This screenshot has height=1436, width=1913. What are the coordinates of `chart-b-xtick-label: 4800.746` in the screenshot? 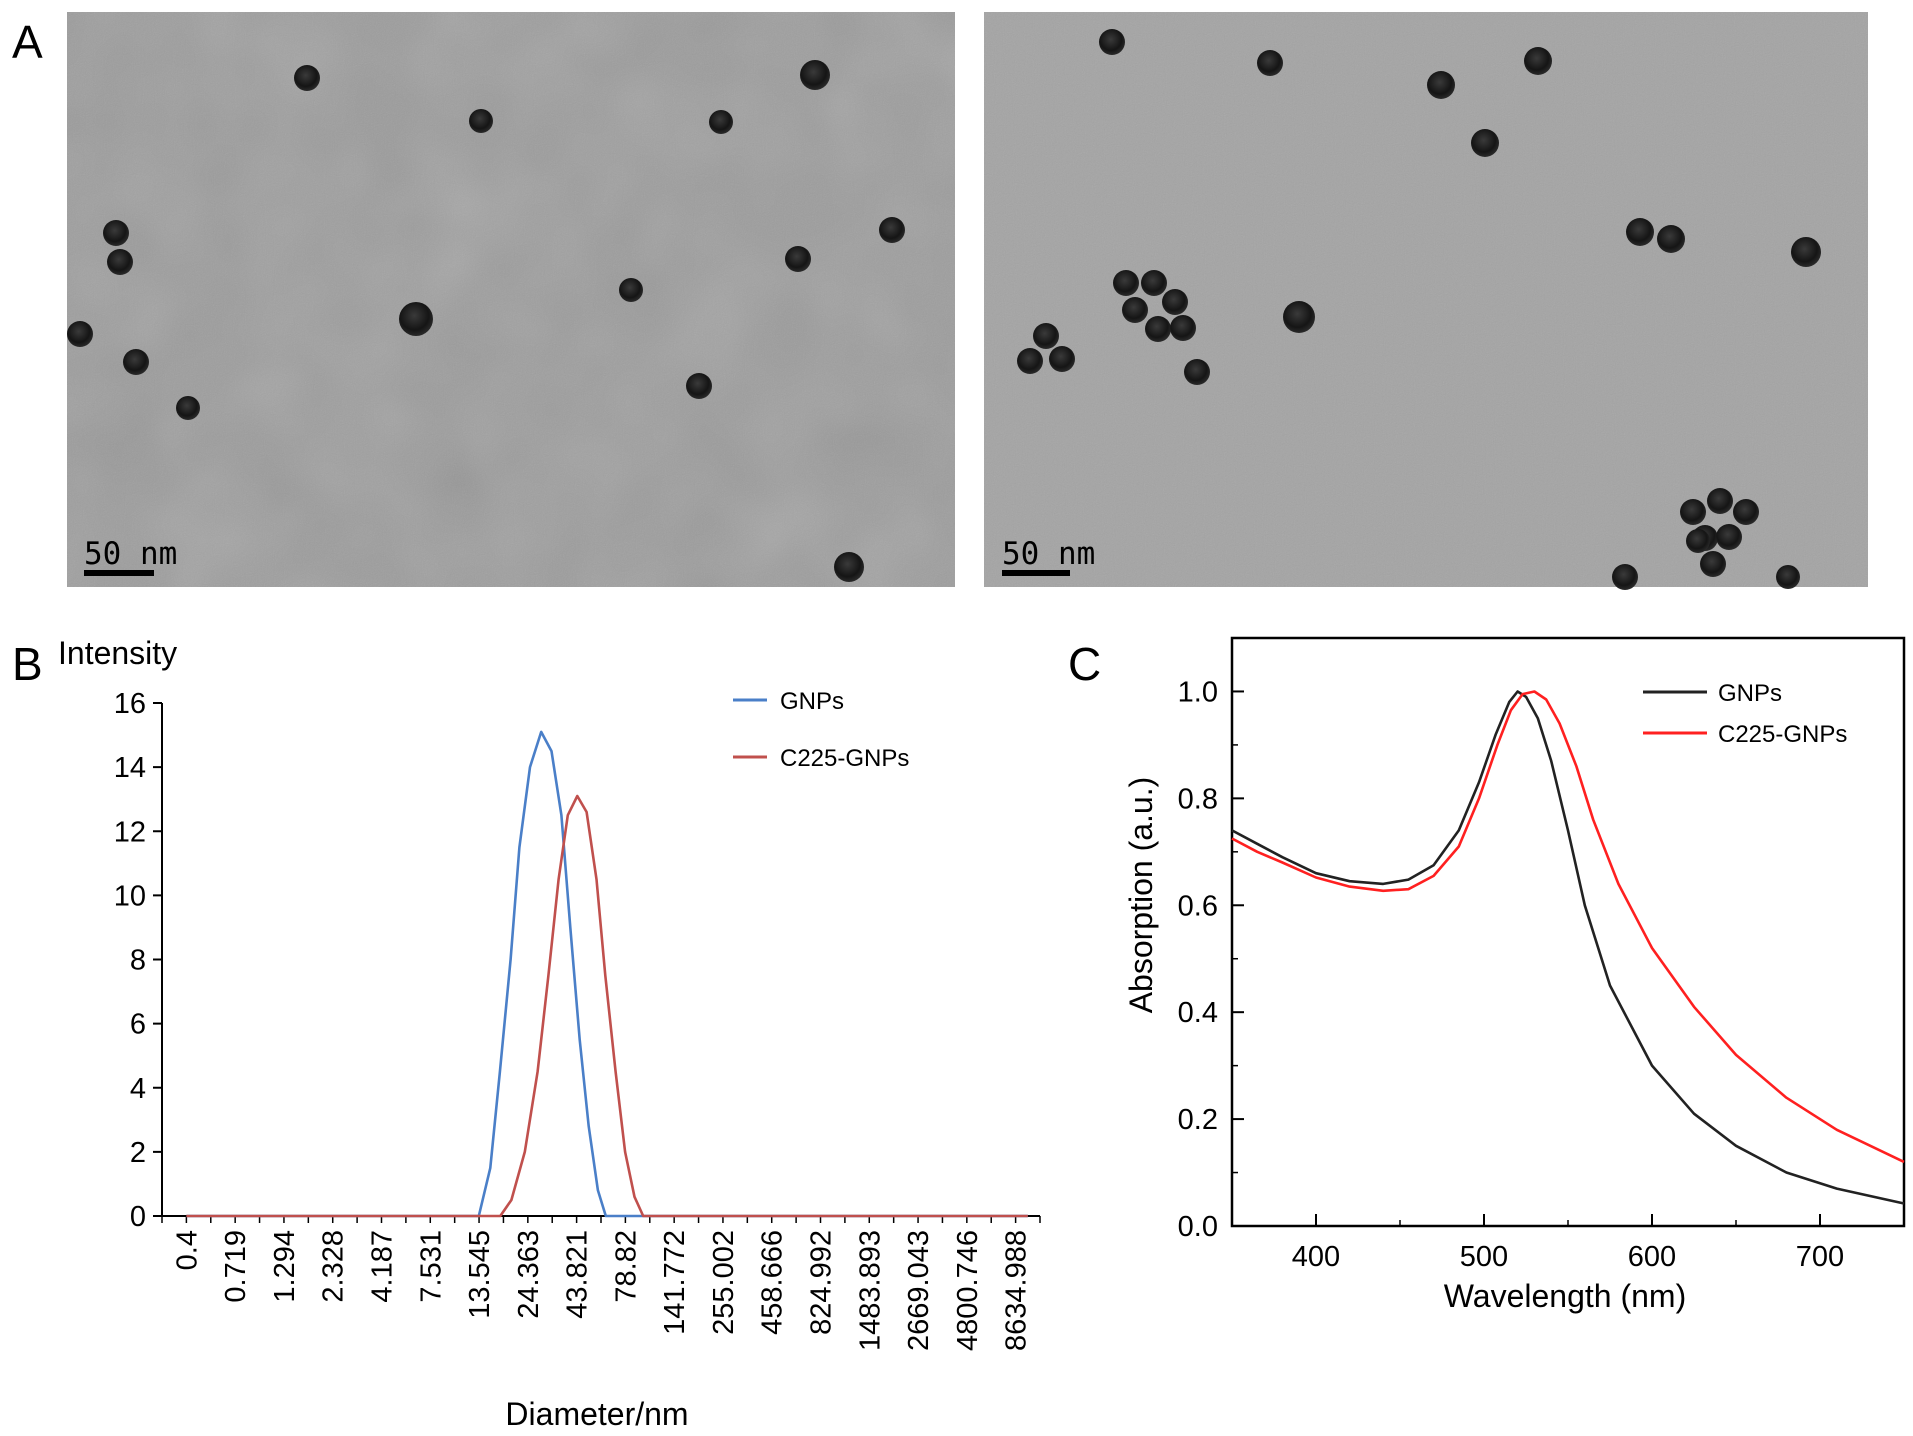 It's located at (968, 1290).